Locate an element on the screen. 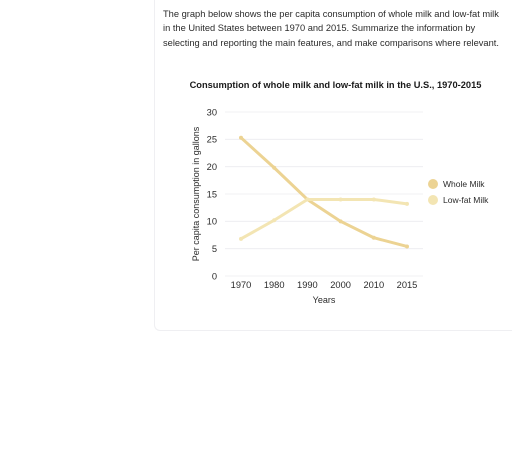 Image resolution: width=512 pixels, height=454 pixels. y-axis-ticks: 0 5 10 15 20 25 30 is located at coordinates (212, 194).